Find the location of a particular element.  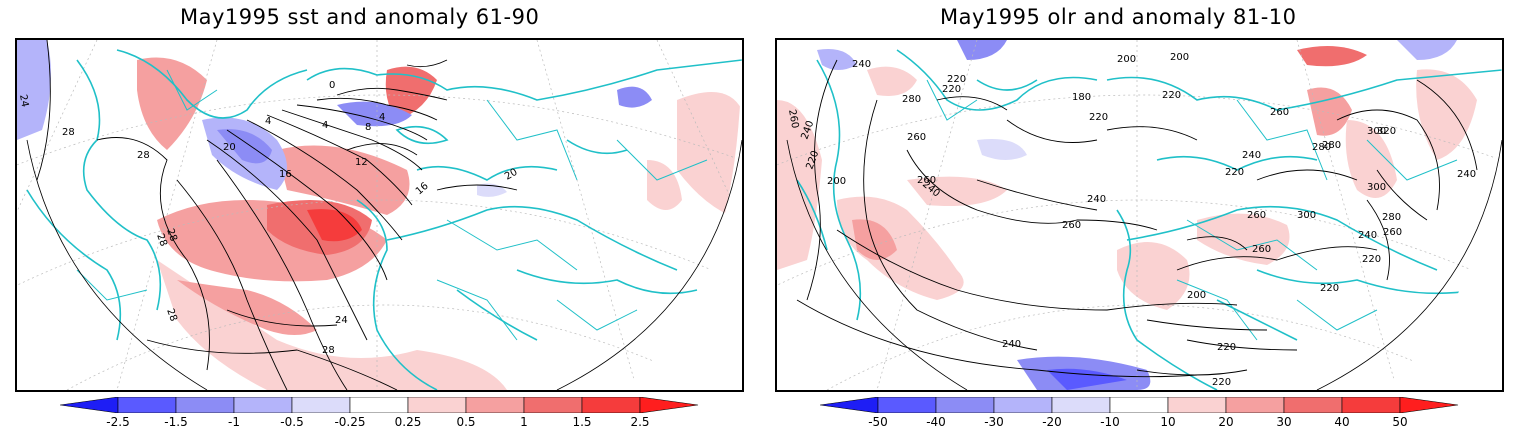

contour-label: 8 is located at coordinates (368, 127).